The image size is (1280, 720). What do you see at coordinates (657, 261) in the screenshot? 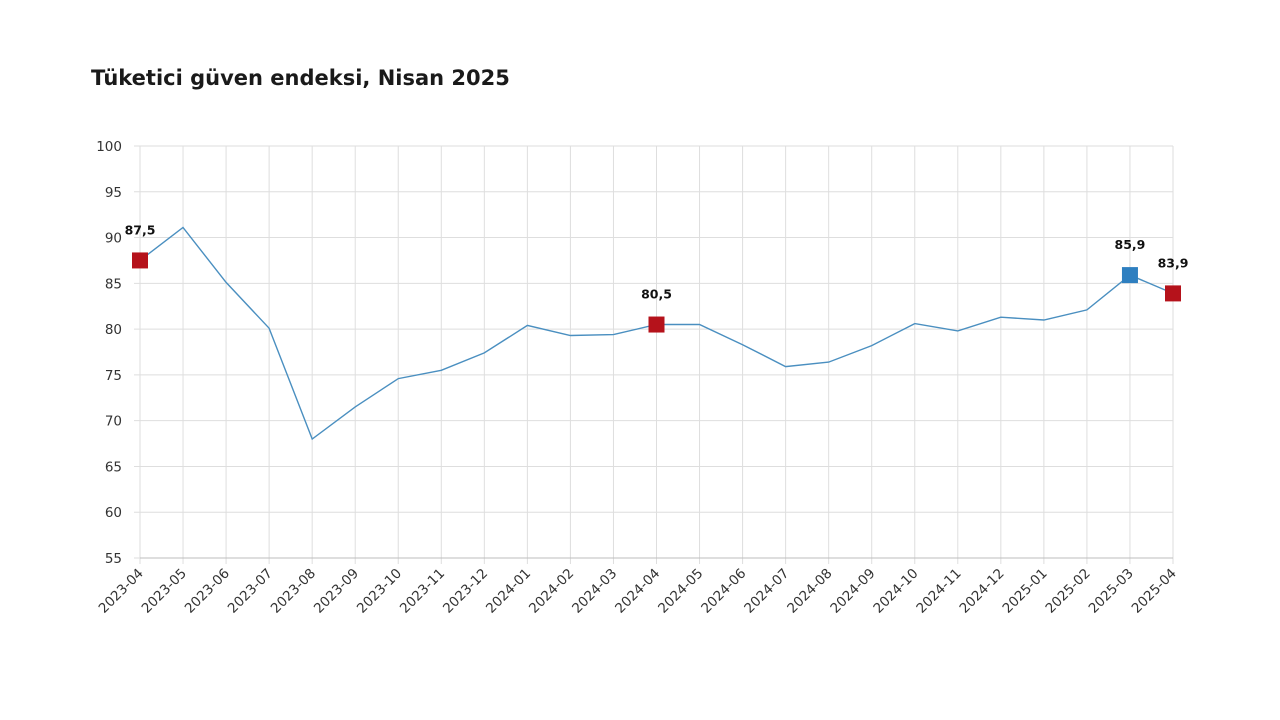
I see `data-labels: 87,5 80,5 85,9 83,9` at bounding box center [657, 261].